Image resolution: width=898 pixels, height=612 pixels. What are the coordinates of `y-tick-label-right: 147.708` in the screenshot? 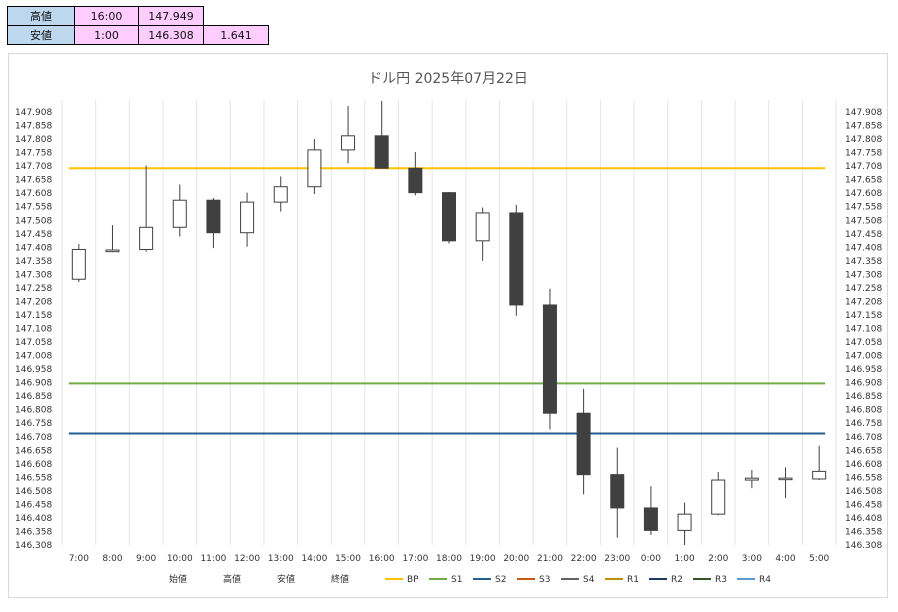 It's located at (863, 167).